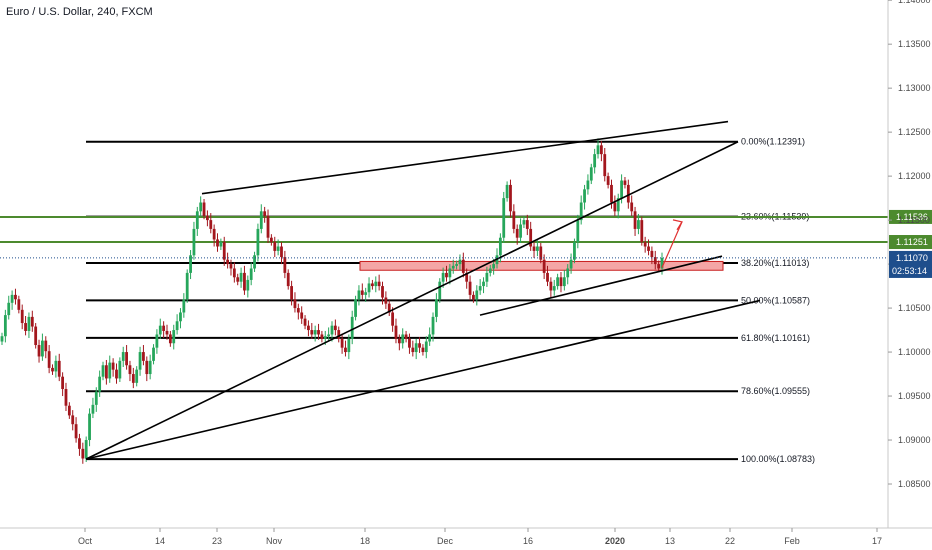 The height and width of the screenshot is (550, 932). I want to click on arrow-shaft, so click(672, 244).